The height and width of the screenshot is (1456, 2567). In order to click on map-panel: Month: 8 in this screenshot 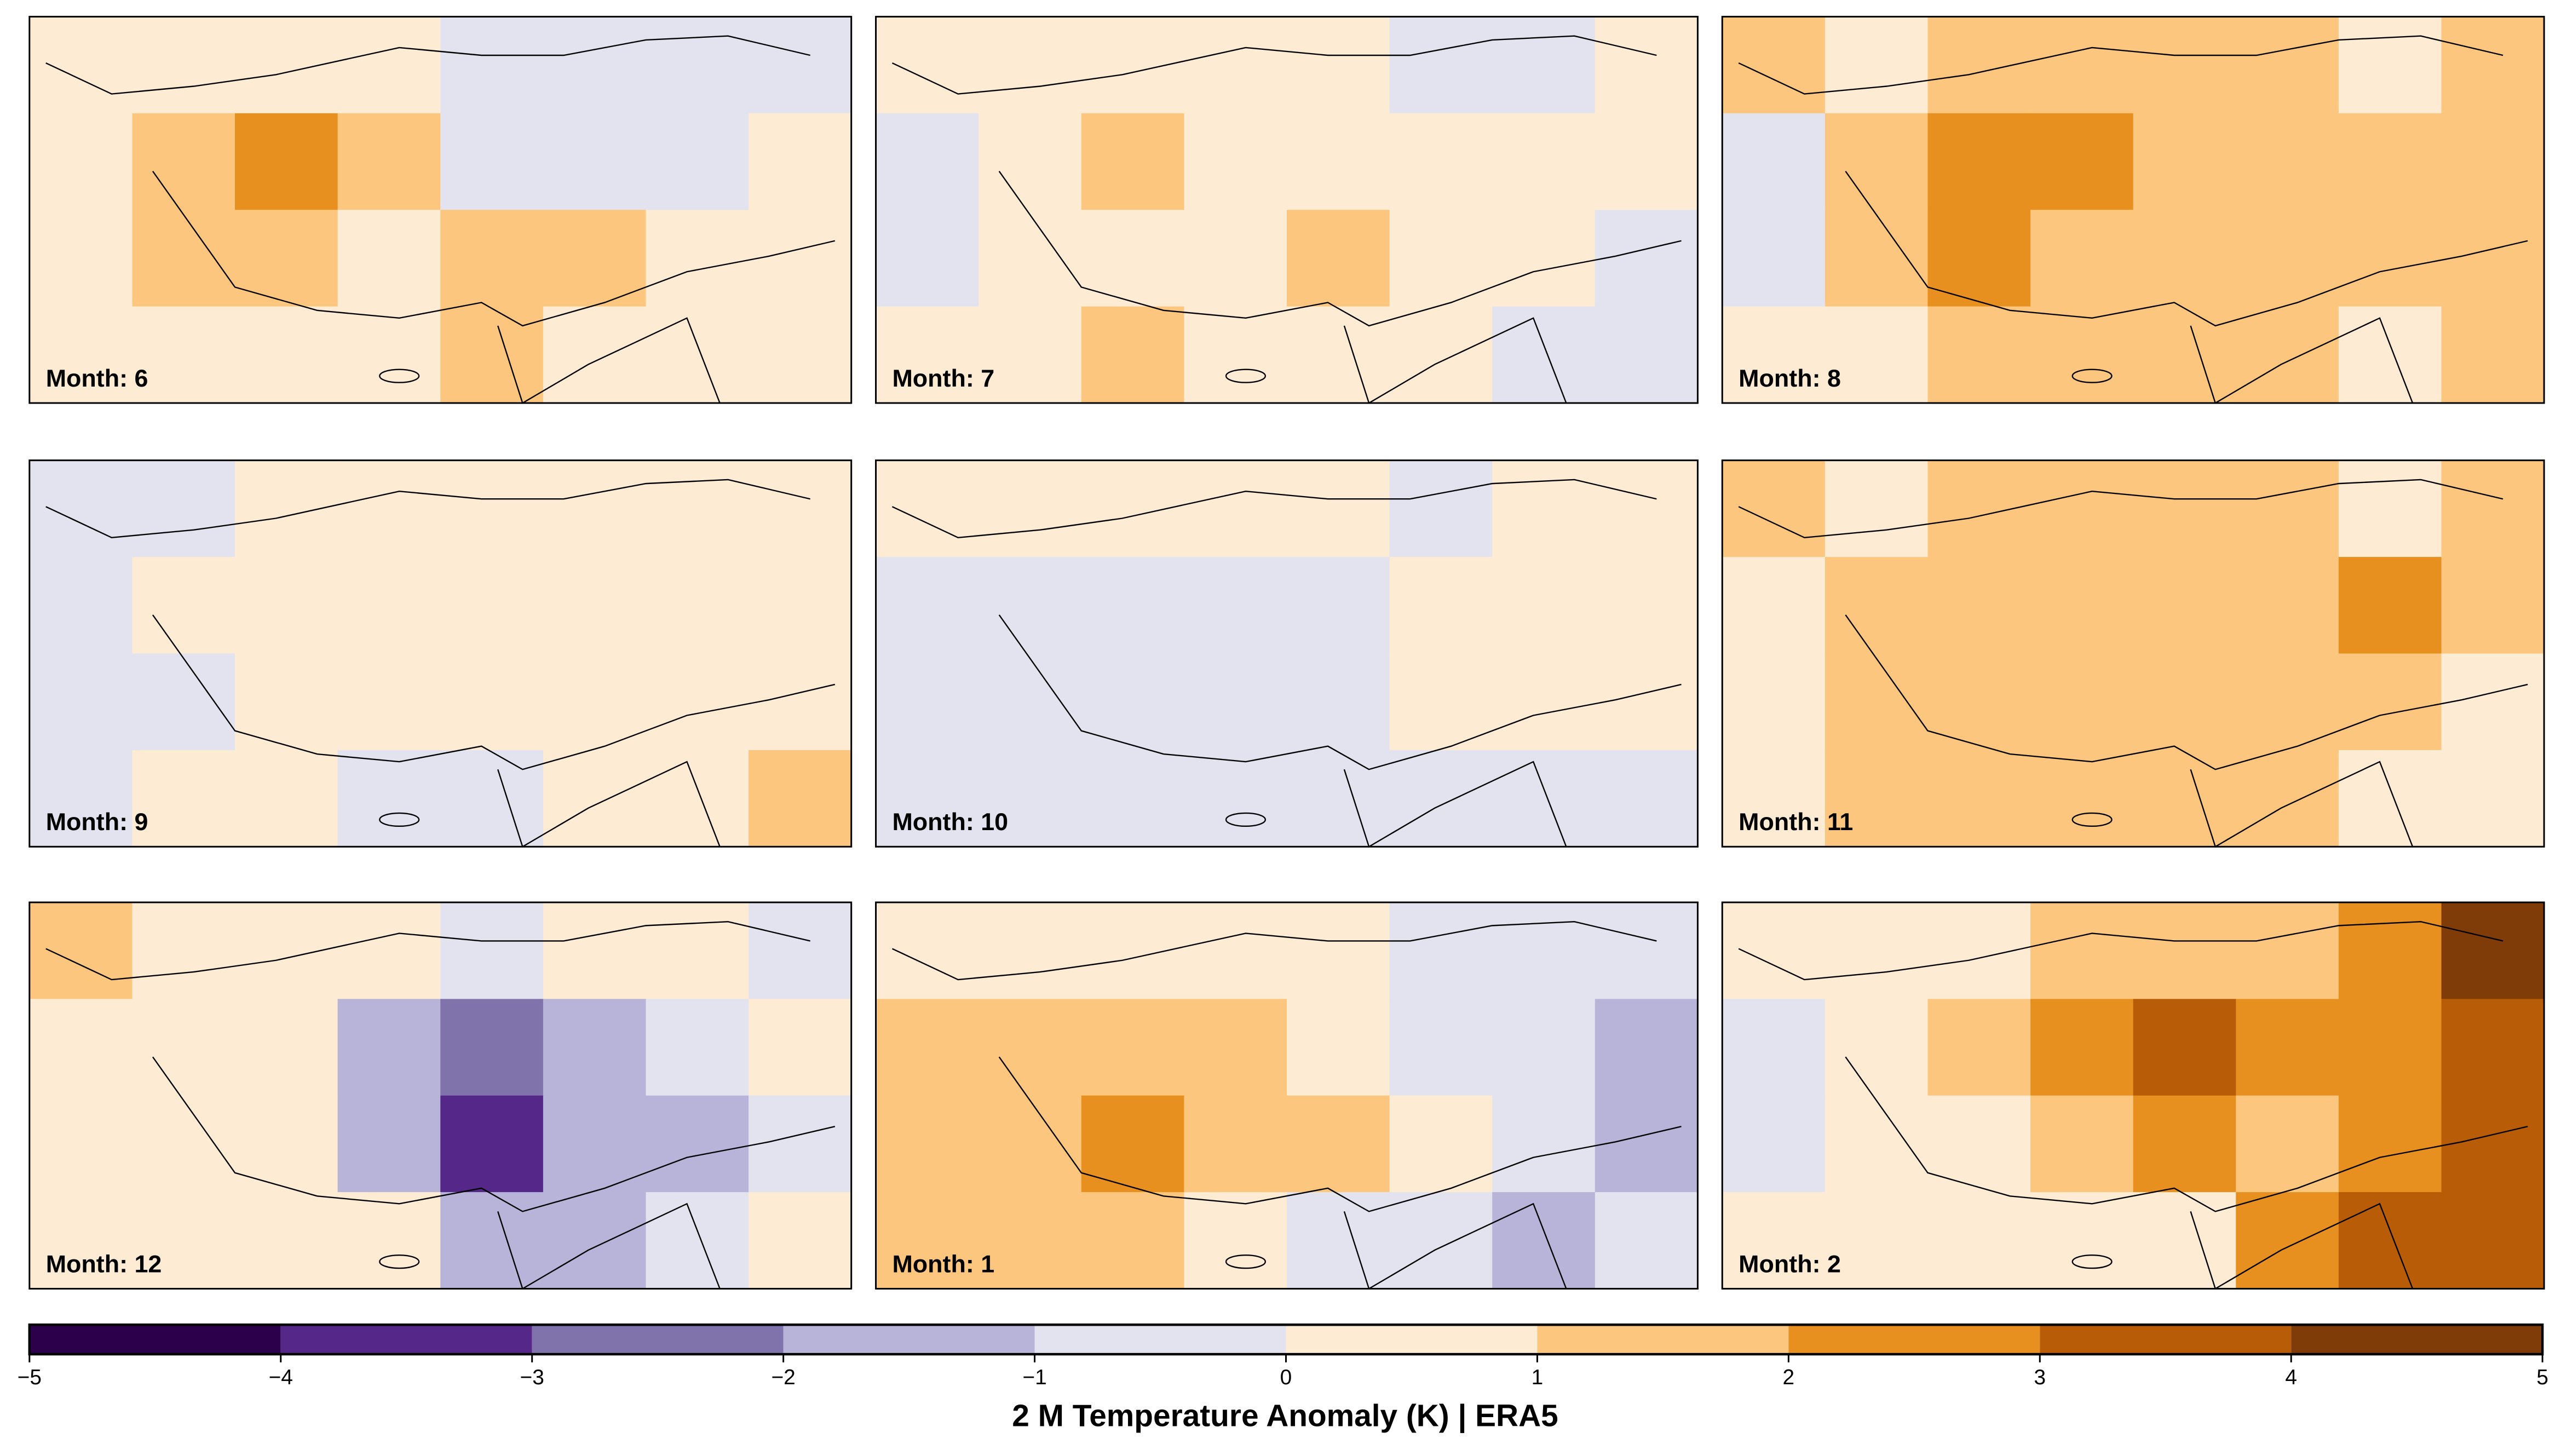, I will do `click(2133, 209)`.